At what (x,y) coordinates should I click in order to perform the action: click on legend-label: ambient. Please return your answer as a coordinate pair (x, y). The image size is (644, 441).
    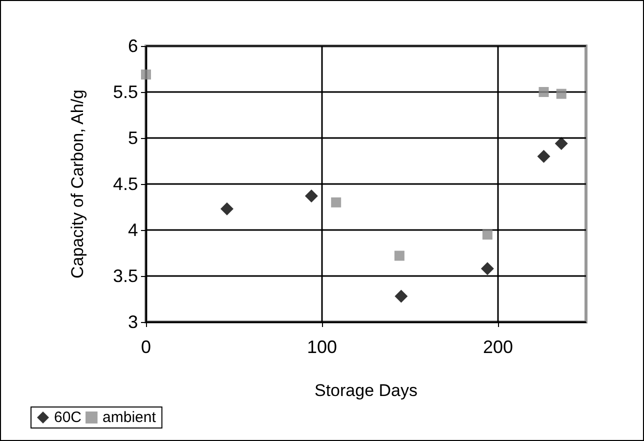
    Looking at the image, I should click on (129, 417).